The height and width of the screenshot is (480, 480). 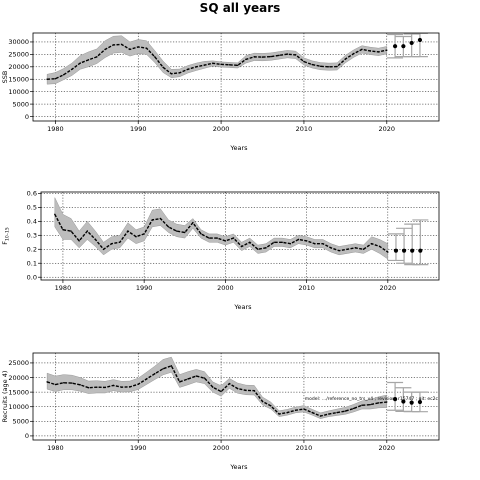 I want to click on ssb-ytick-label-4: 20000, so click(x=18, y=67).